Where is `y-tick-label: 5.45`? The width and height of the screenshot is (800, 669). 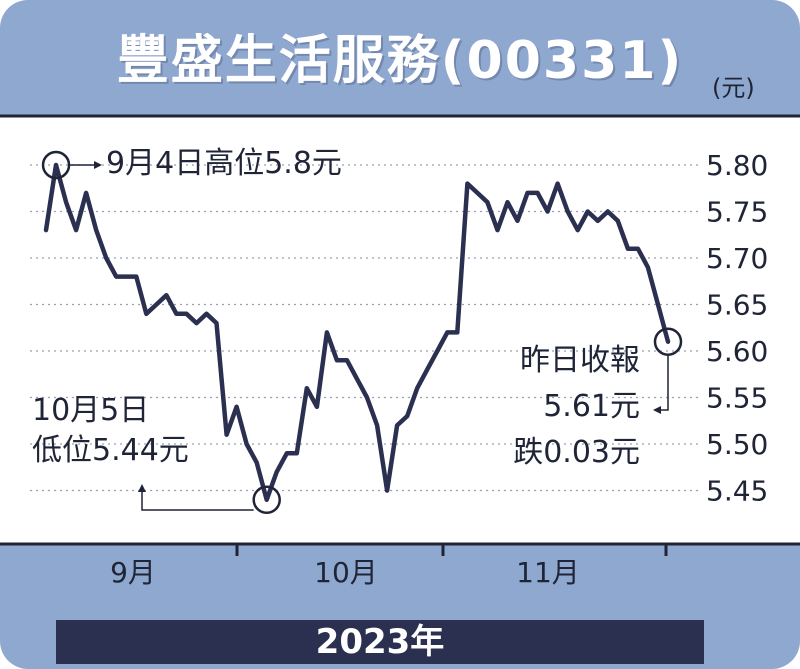
y-tick-label: 5.45 is located at coordinates (737, 491).